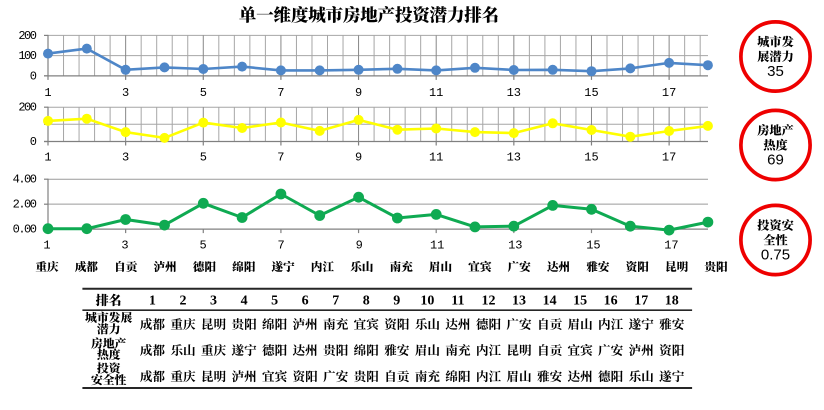 The width and height of the screenshot is (824, 410). Describe the element at coordinates (489, 300) in the screenshot. I see `svg-text: 12` at that location.